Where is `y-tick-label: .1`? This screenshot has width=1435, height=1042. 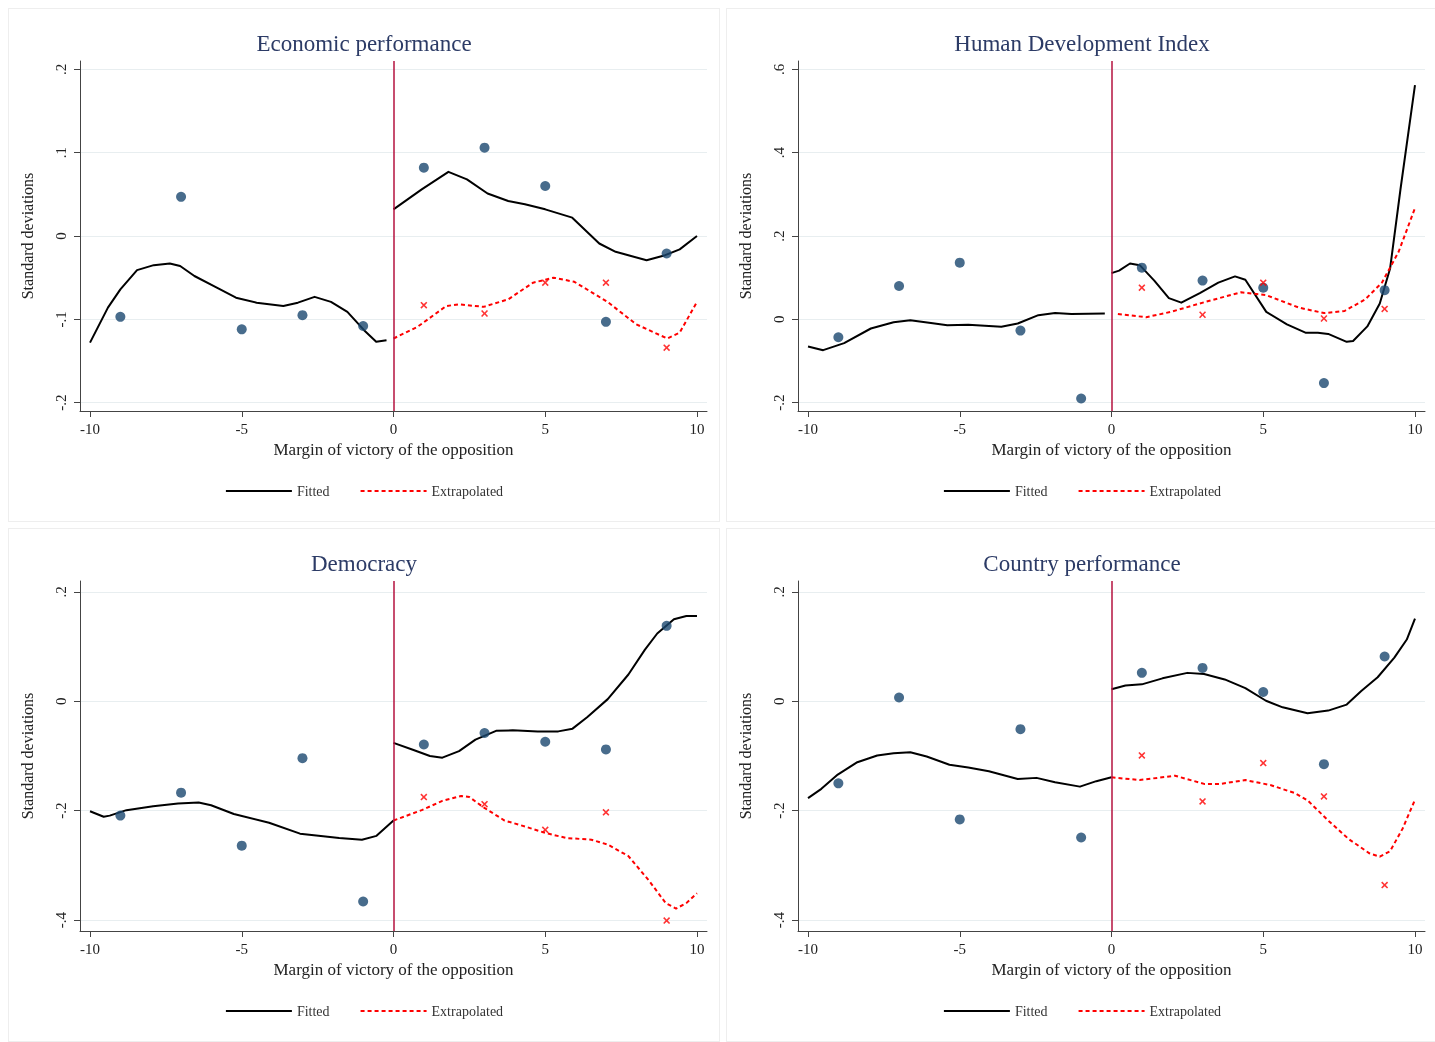
y-tick-label: .1 is located at coordinates (60, 153).